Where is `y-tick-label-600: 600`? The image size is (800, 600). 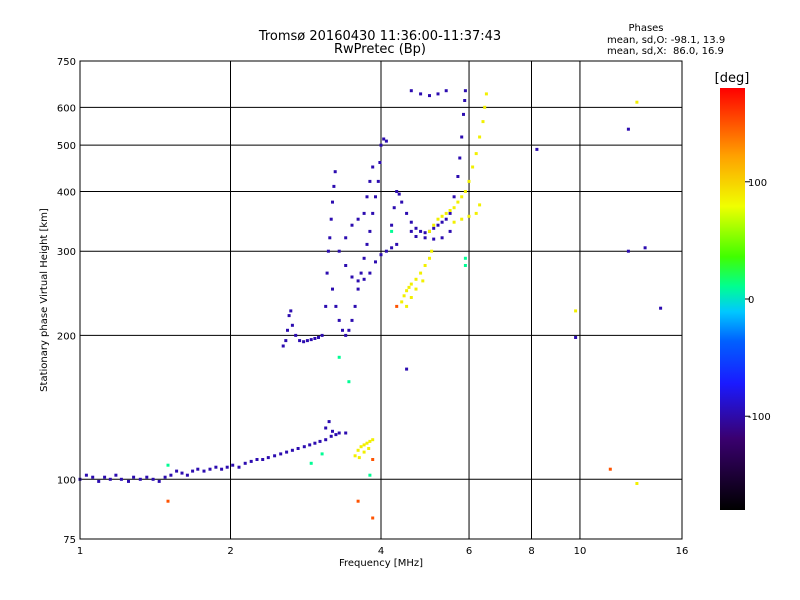 y-tick-label-600: 600 is located at coordinates (66, 108).